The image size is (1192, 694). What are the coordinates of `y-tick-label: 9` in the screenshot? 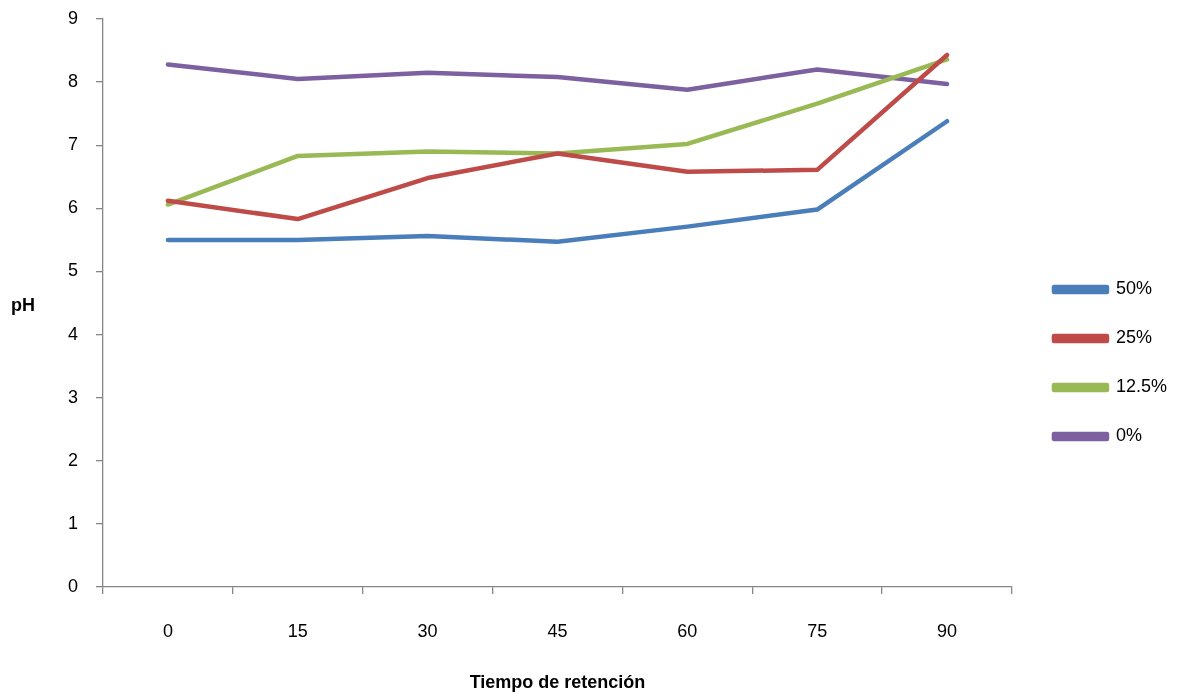 It's located at (72, 17).